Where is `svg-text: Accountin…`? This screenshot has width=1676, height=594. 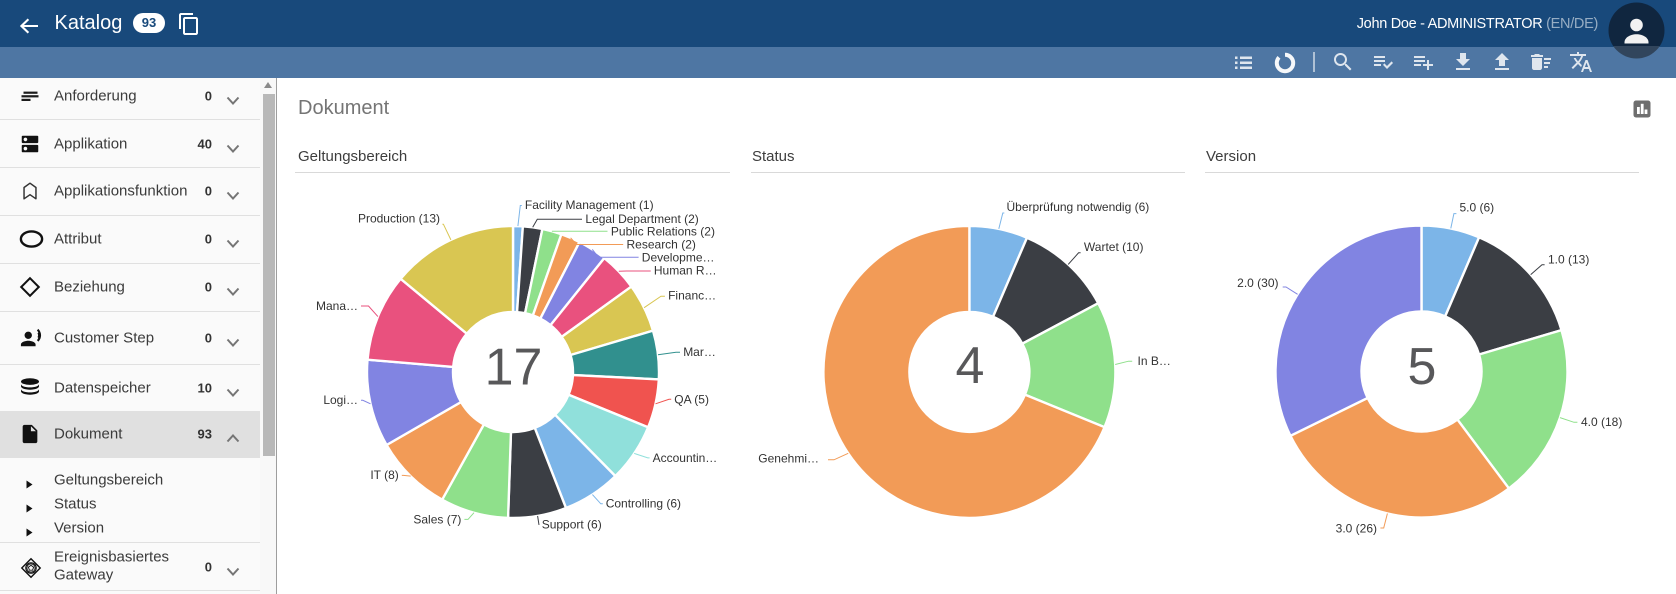
svg-text: Accountin… is located at coordinates (685, 458).